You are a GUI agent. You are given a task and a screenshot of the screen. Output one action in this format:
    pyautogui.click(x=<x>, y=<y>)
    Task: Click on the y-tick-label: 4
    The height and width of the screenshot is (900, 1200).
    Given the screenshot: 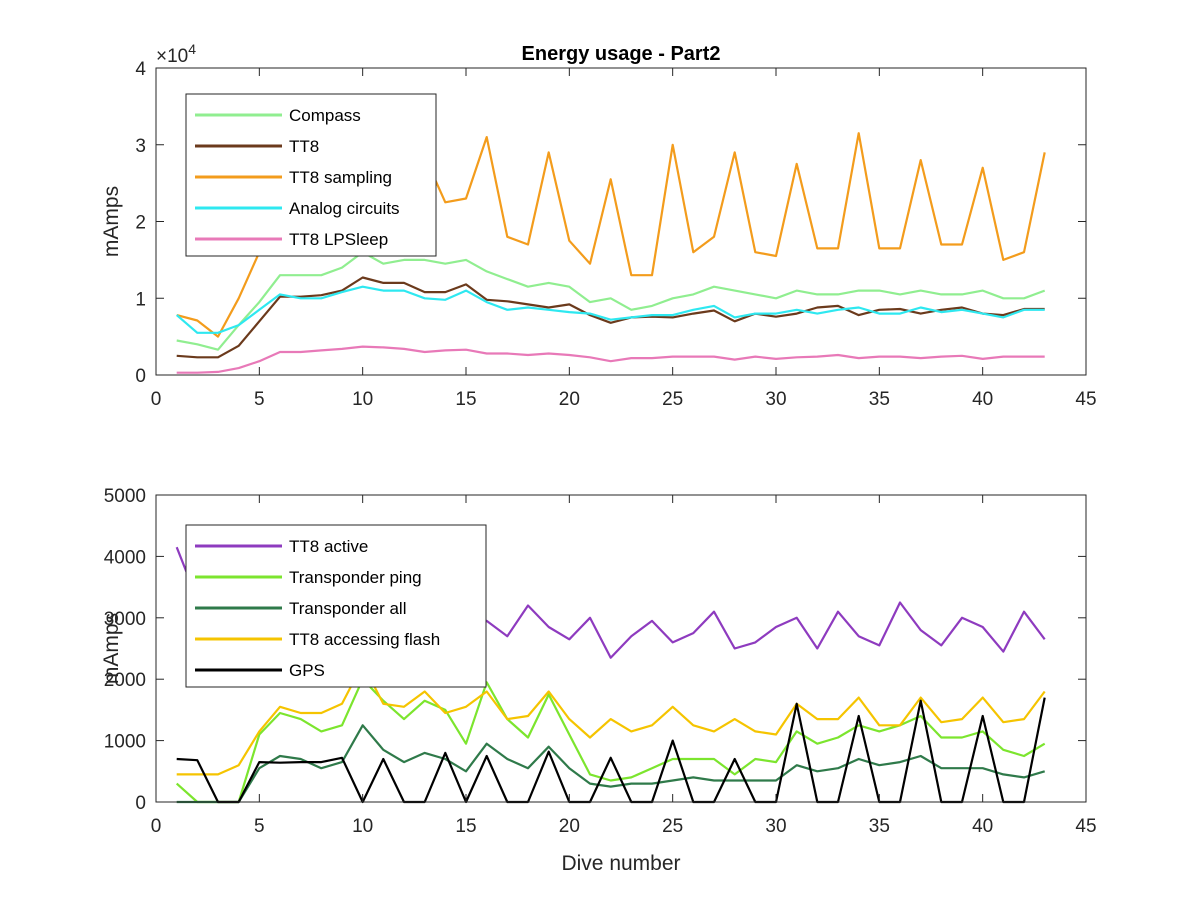 What is the action you would take?
    pyautogui.click(x=140, y=69)
    